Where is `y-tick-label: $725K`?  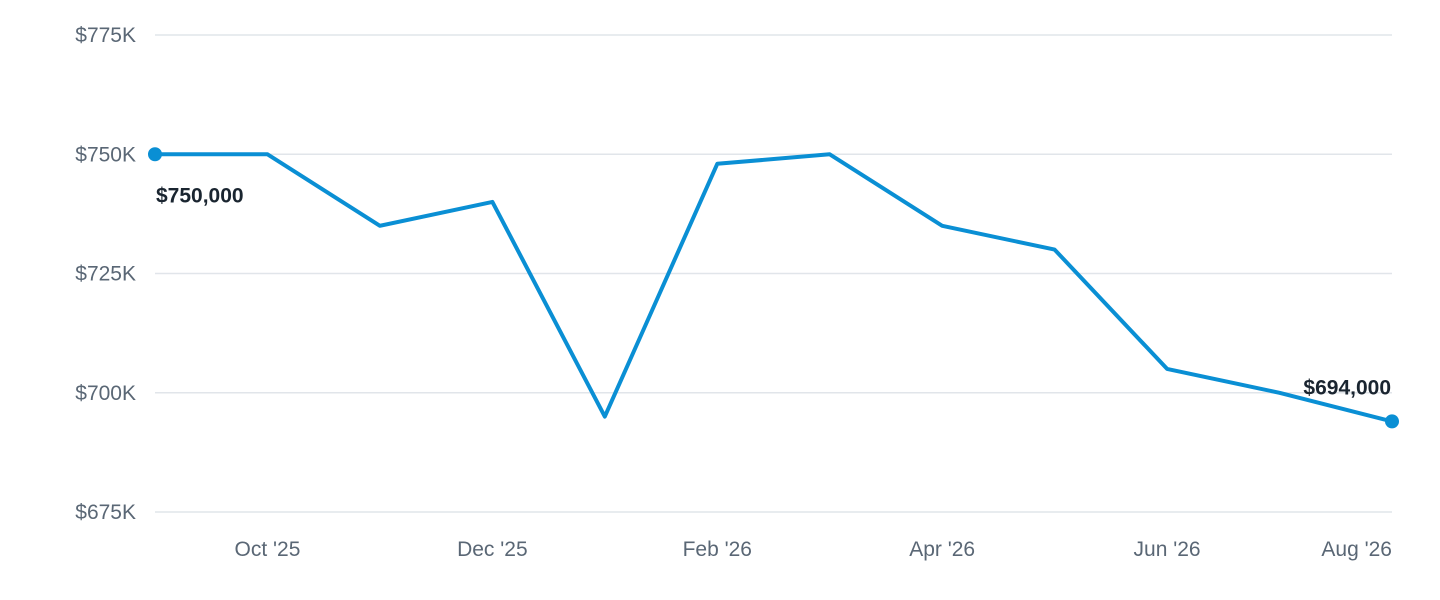
y-tick-label: $725K is located at coordinates (105, 274).